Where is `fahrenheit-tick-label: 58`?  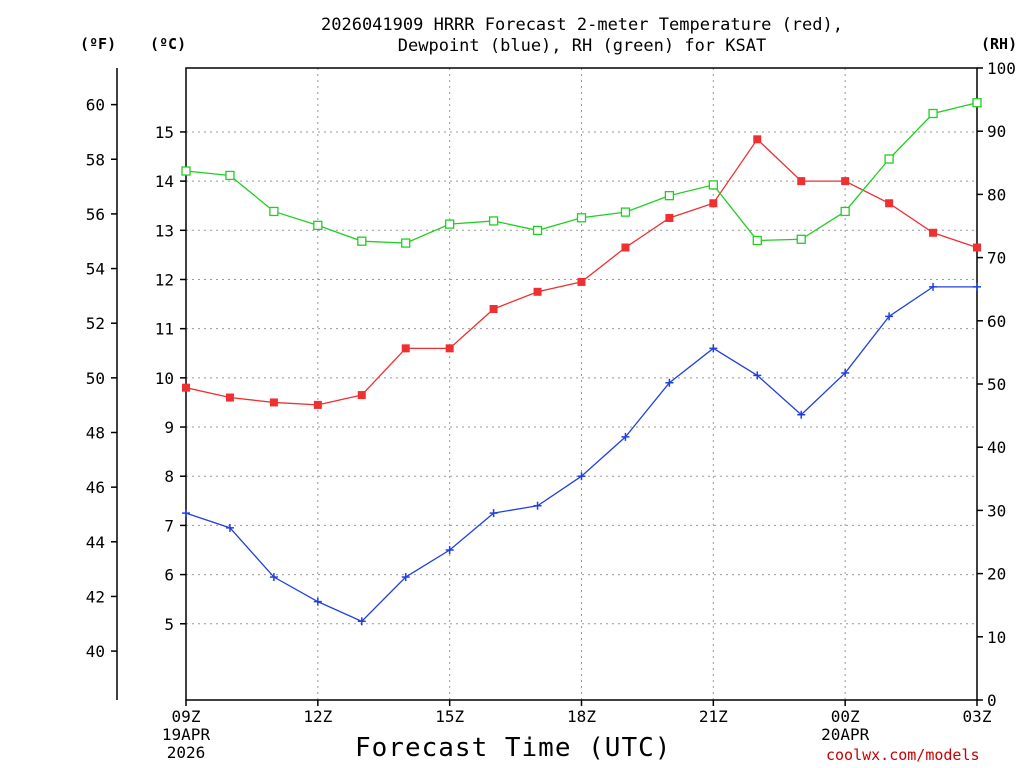
fahrenheit-tick-label: 58 is located at coordinates (95, 159).